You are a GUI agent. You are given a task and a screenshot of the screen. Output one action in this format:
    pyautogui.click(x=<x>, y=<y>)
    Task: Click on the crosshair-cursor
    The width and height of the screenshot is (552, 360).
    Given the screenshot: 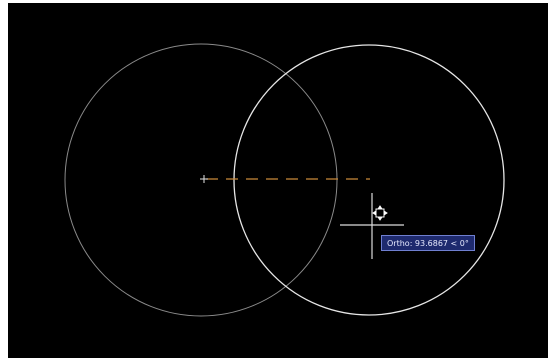 What is the action you would take?
    pyautogui.click(x=372, y=226)
    